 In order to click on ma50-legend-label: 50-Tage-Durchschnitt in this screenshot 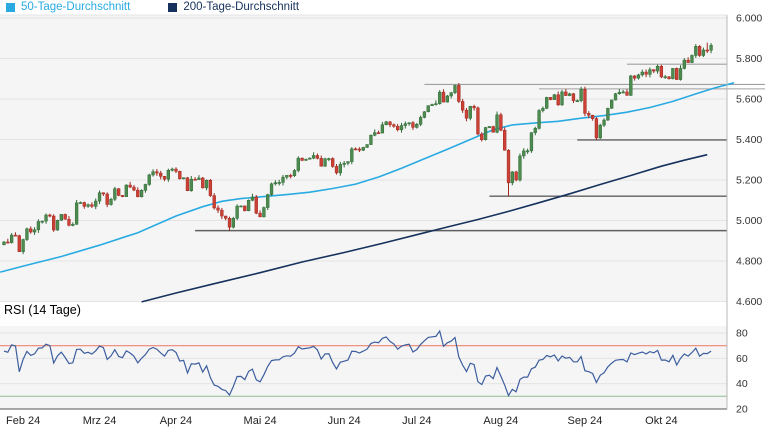, I will do `click(76, 7)`.